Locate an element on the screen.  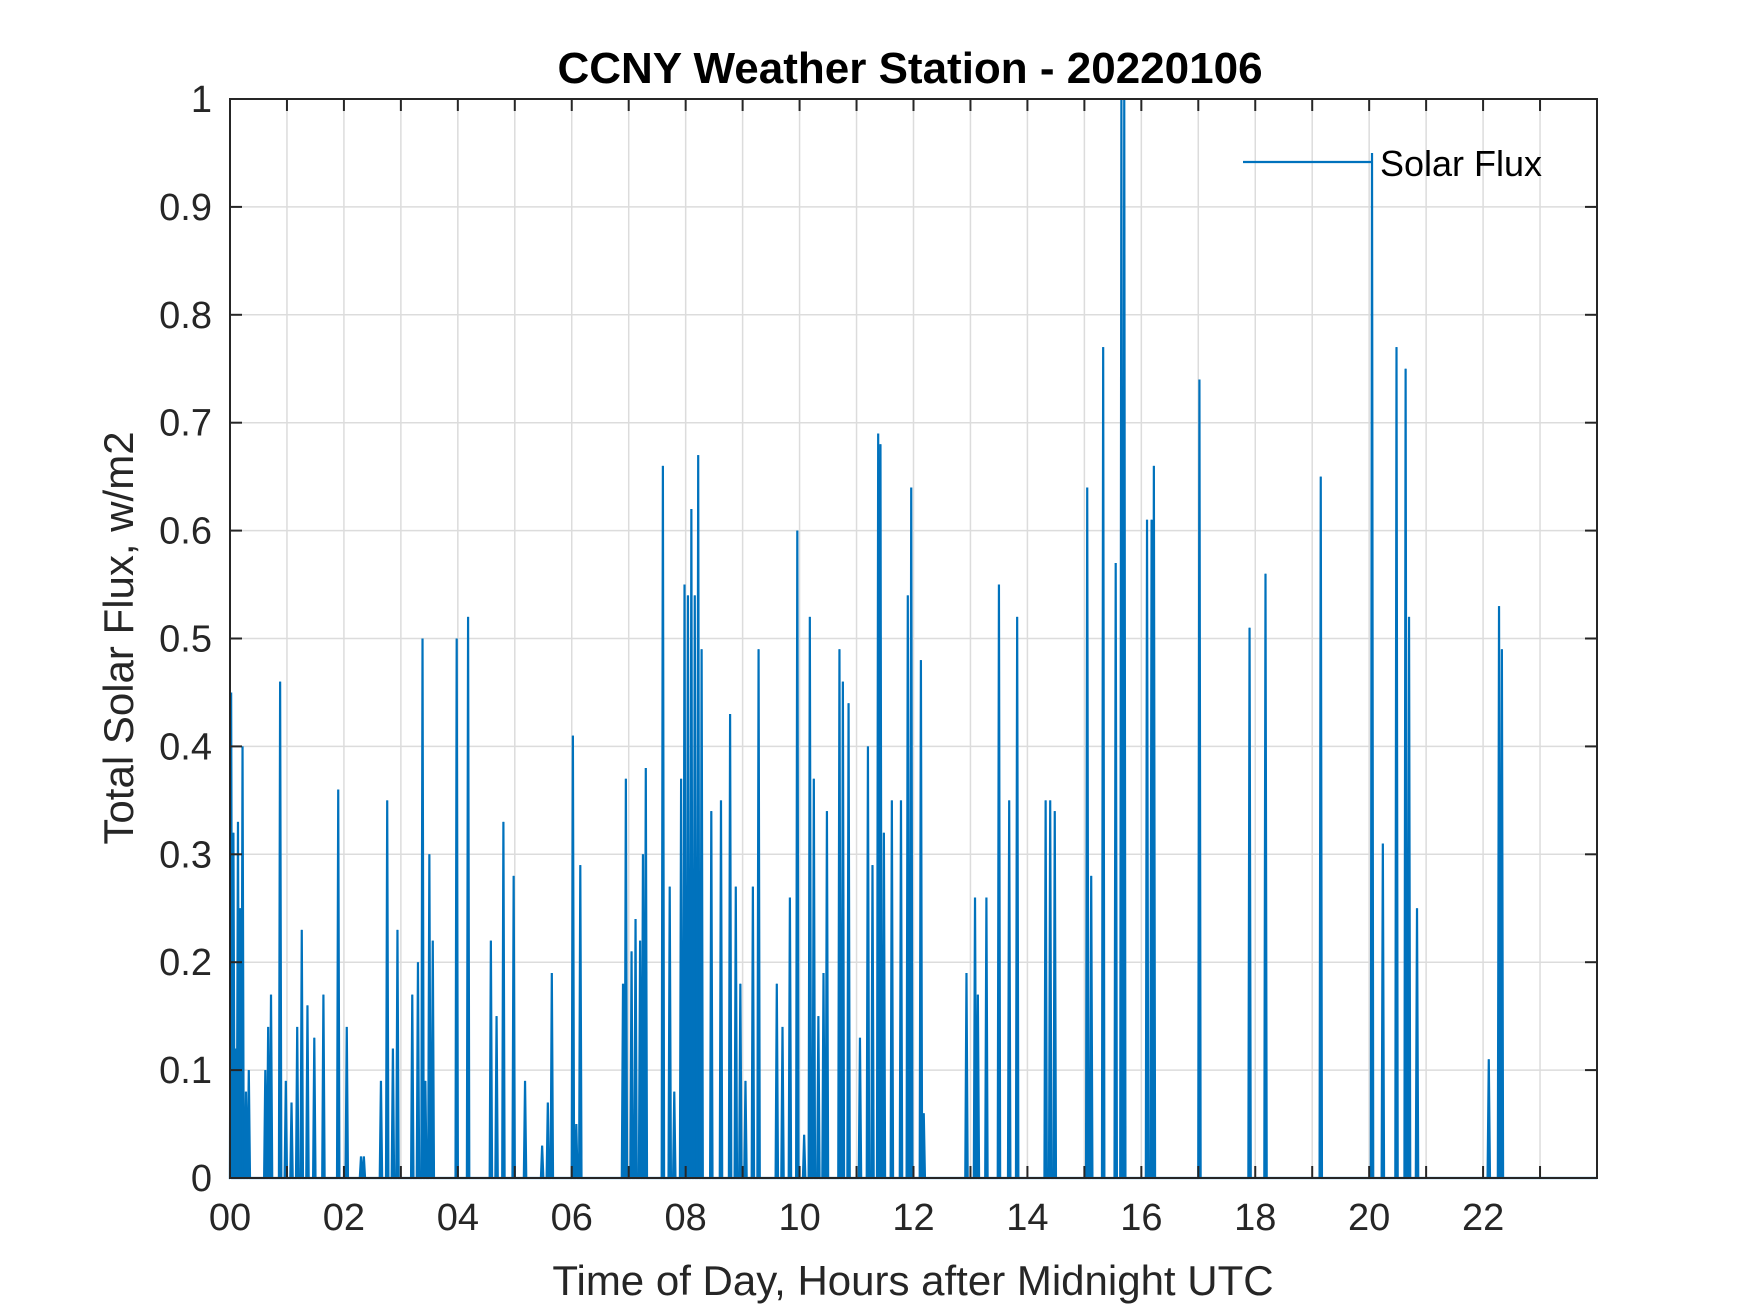
legend-label-solar-flux: Solar Flux is located at coordinates (1461, 163).